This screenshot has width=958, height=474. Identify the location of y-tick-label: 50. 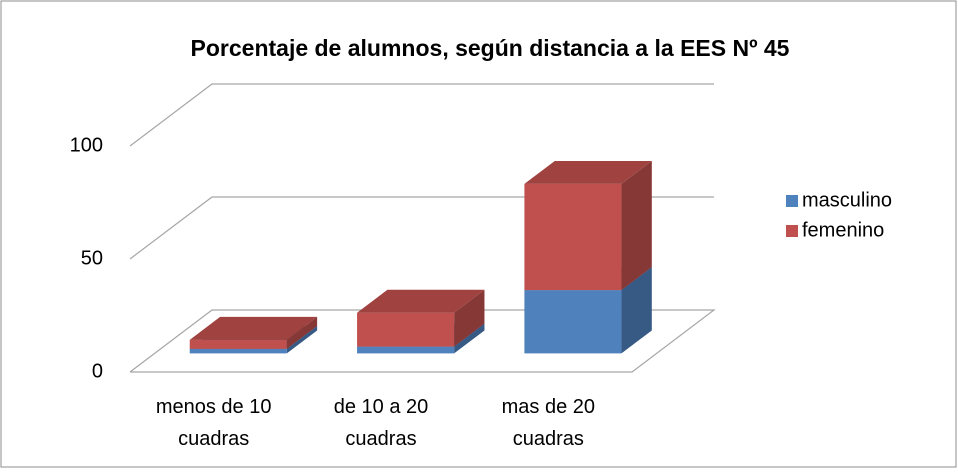
(92, 258).